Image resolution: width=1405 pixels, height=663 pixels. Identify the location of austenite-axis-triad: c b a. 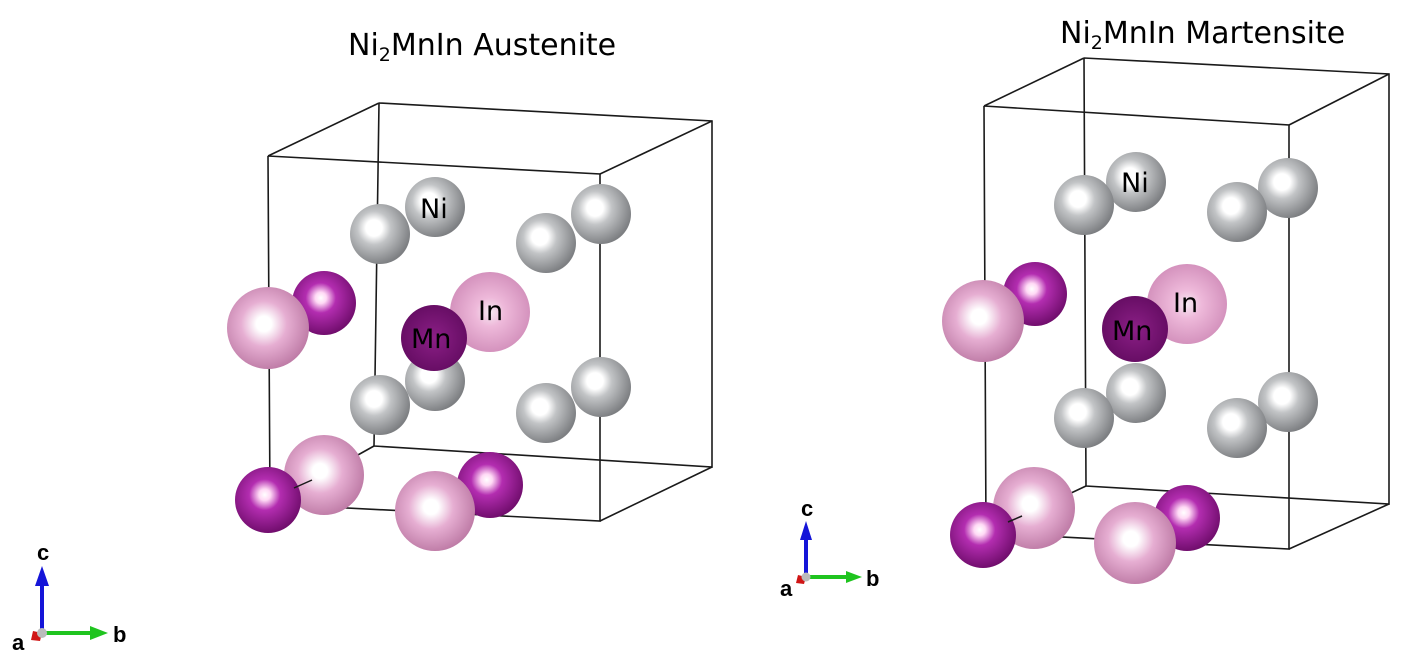
(69, 597).